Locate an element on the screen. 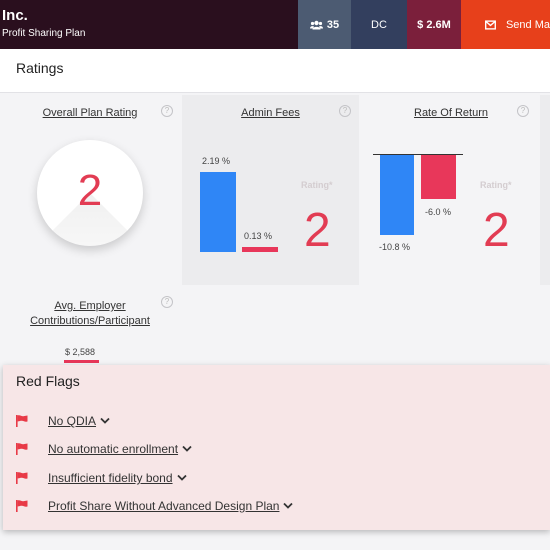 The width and height of the screenshot is (550, 550). assets-button: $ 2.6M is located at coordinates (434, 24).